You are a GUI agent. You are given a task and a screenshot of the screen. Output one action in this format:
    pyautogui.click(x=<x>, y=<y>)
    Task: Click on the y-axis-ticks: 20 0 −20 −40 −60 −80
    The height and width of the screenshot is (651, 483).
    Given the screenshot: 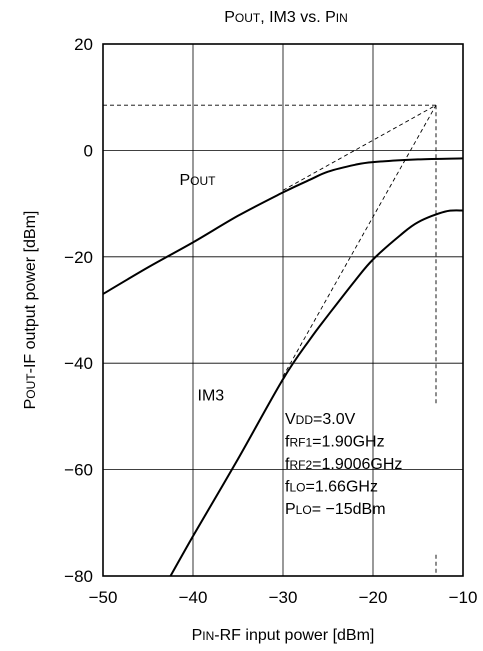 What is the action you would take?
    pyautogui.click(x=78, y=310)
    